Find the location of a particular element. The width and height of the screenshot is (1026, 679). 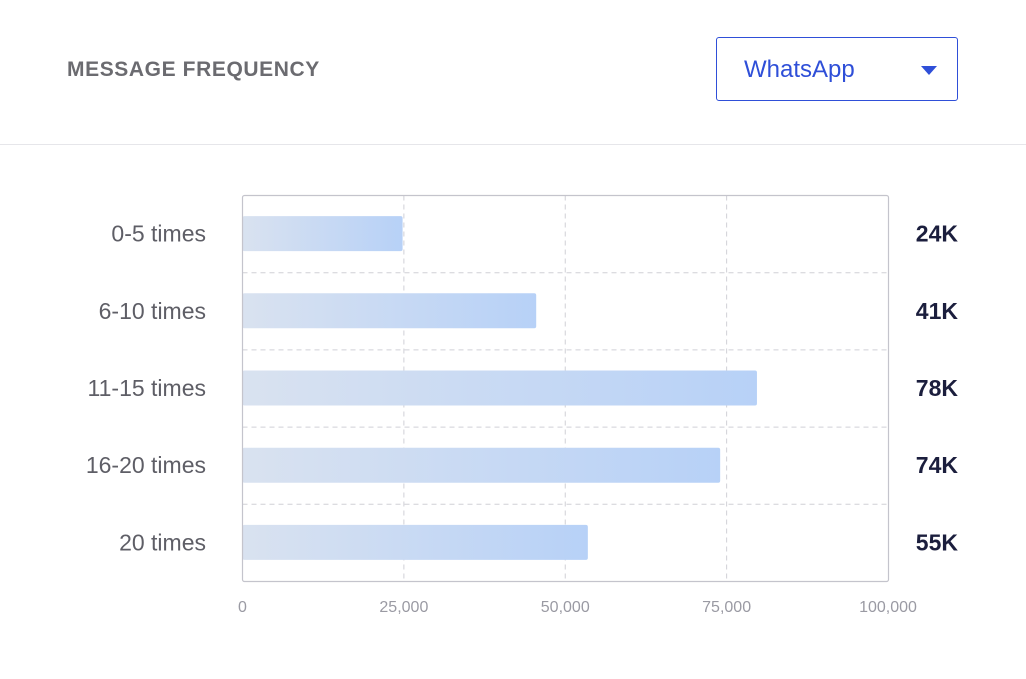

category-label: 6-10 times is located at coordinates (152, 311).